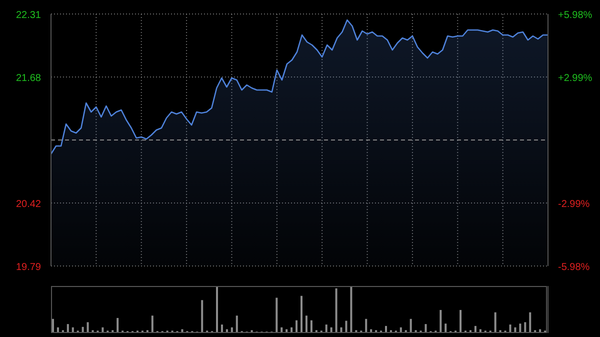  I want to click on y-tick-label: 21.68, so click(29, 78).